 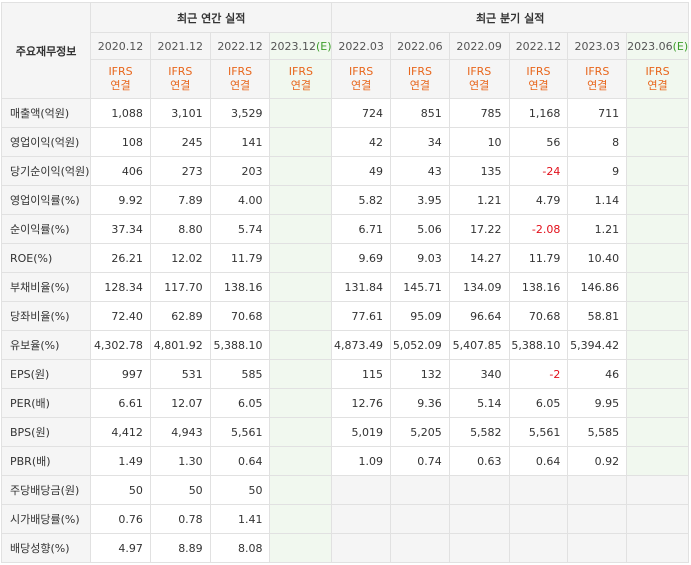 I want to click on quarter-title: 최근 분기 실적, so click(x=510, y=17).